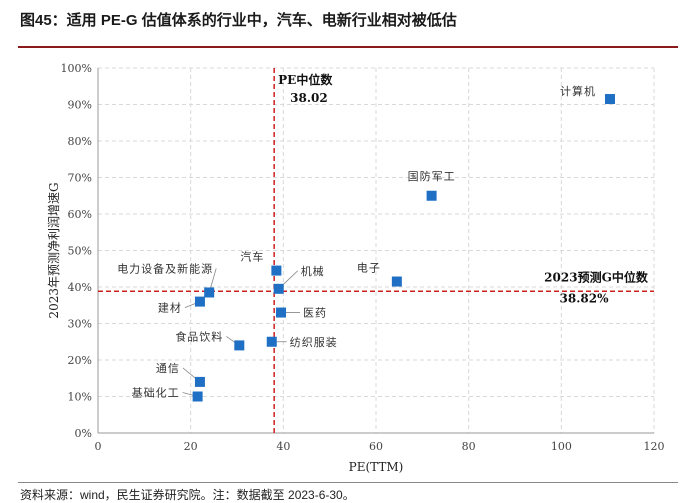  What do you see at coordinates (168, 368) in the screenshot?
I see `point-label: 通信` at bounding box center [168, 368].